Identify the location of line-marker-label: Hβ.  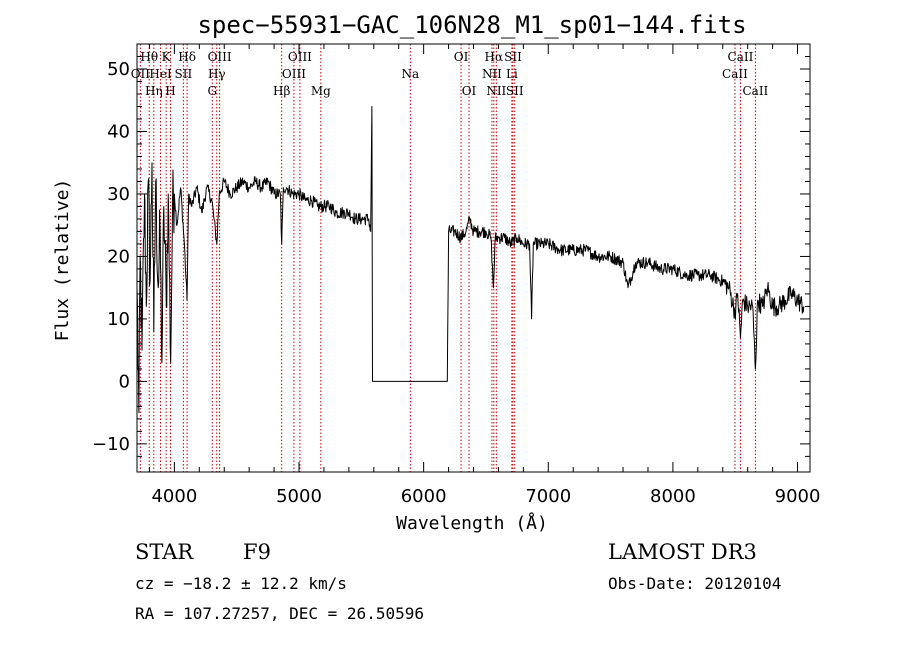
(281, 91).